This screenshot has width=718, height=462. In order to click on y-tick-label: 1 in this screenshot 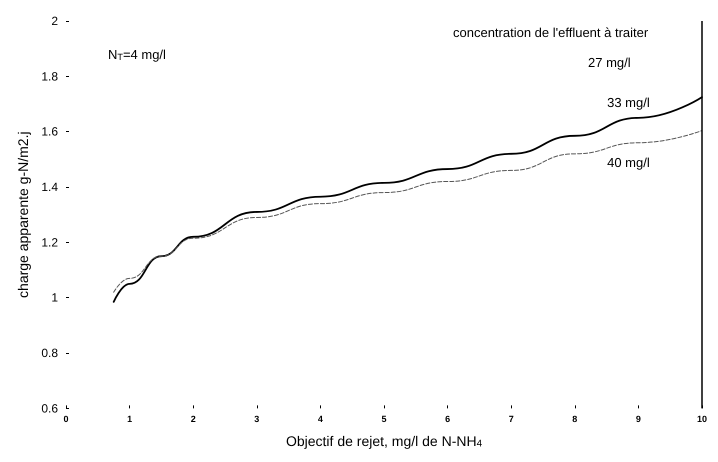, I will do `click(54, 297)`.